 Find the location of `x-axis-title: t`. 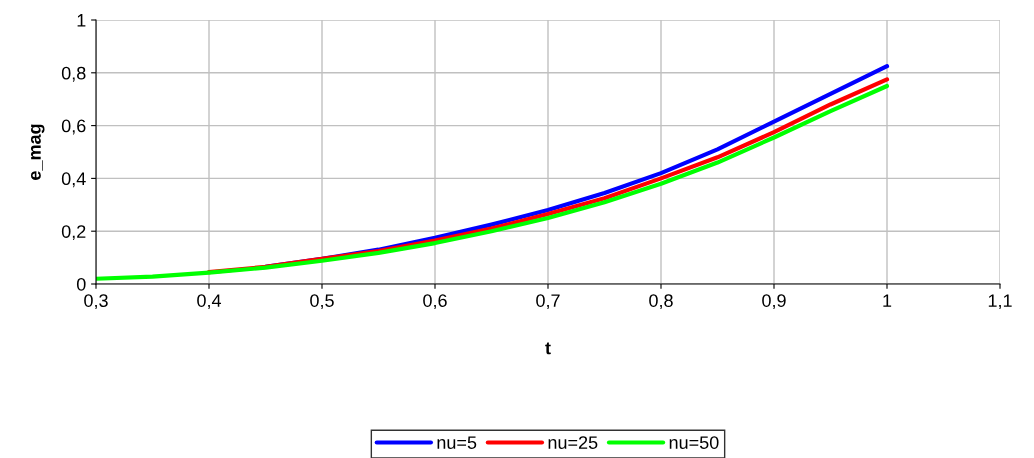

x-axis-title: t is located at coordinates (548, 348).